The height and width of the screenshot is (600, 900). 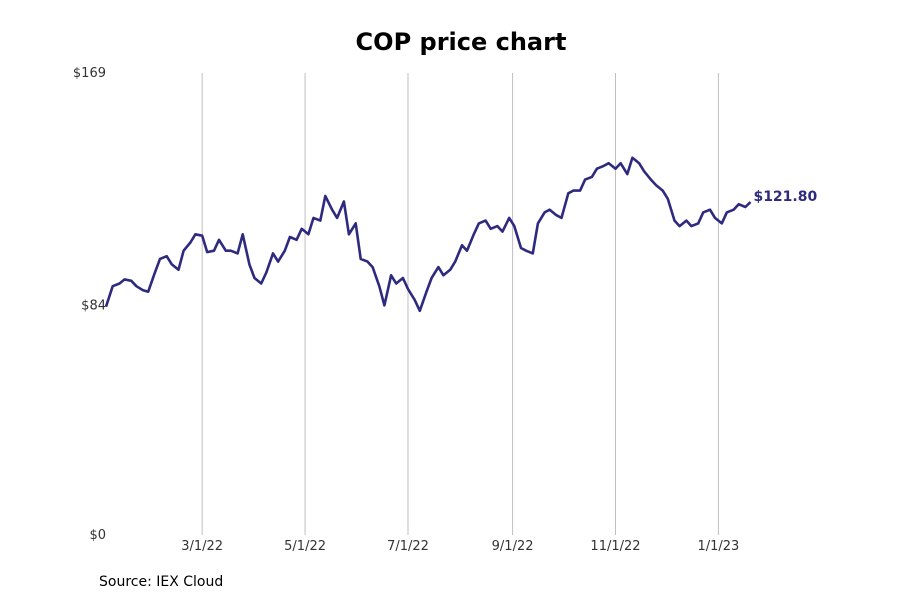 What do you see at coordinates (461, 42) in the screenshot?
I see `chart-title: COP price chart` at bounding box center [461, 42].